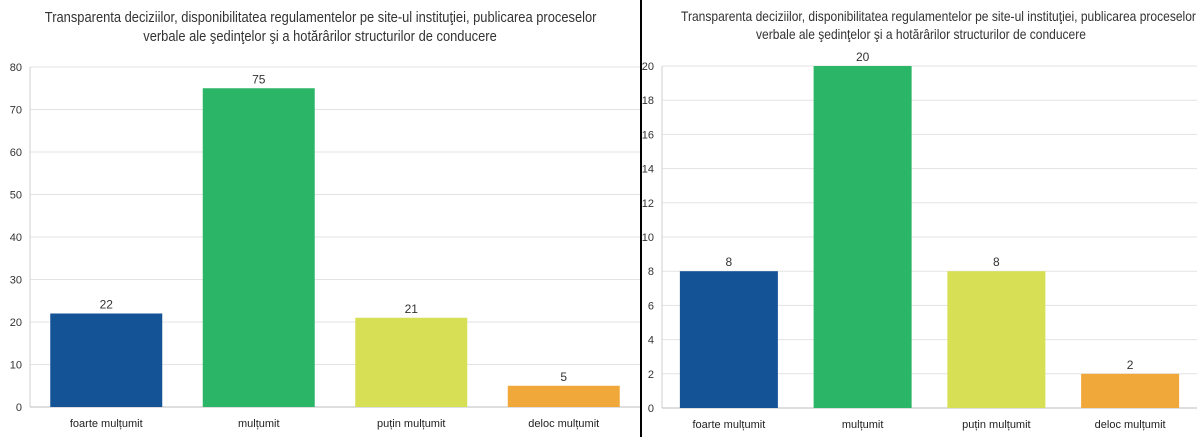 This screenshot has width=1200, height=437. I want to click on y-tick-label: 6, so click(651, 306).